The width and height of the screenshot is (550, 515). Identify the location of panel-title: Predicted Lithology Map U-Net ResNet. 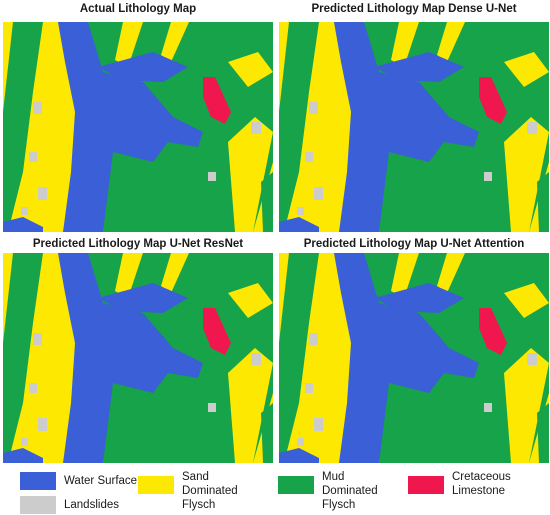
(138, 244).